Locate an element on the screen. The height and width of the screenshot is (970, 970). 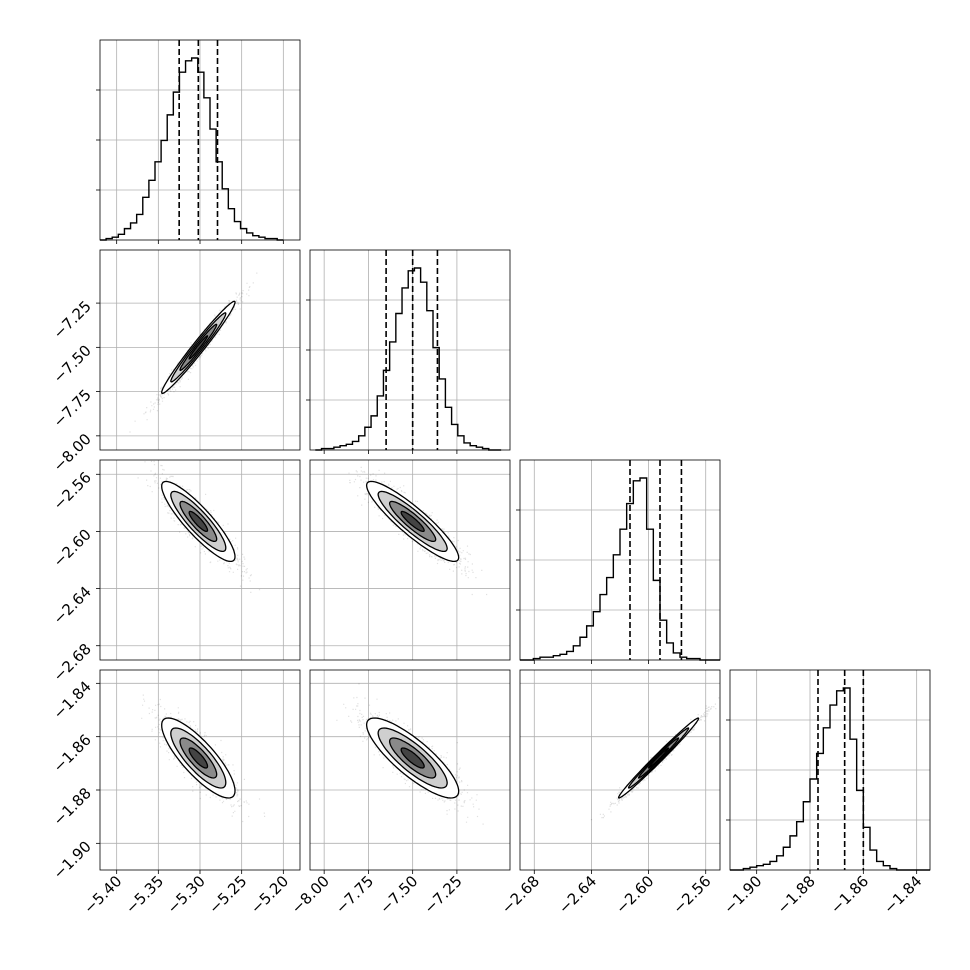
hist-3-frame is located at coordinates (830, 770).